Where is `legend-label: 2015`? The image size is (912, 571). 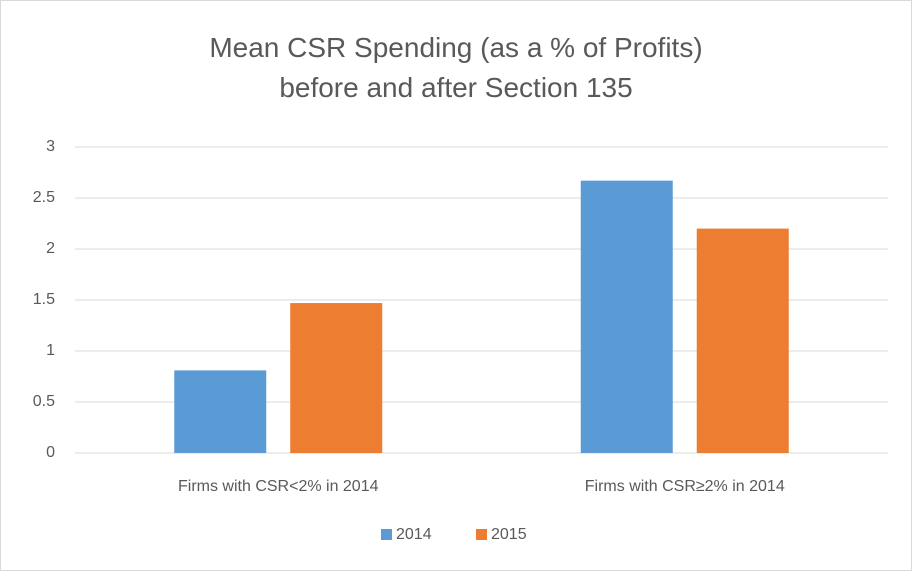 legend-label: 2015 is located at coordinates (509, 534).